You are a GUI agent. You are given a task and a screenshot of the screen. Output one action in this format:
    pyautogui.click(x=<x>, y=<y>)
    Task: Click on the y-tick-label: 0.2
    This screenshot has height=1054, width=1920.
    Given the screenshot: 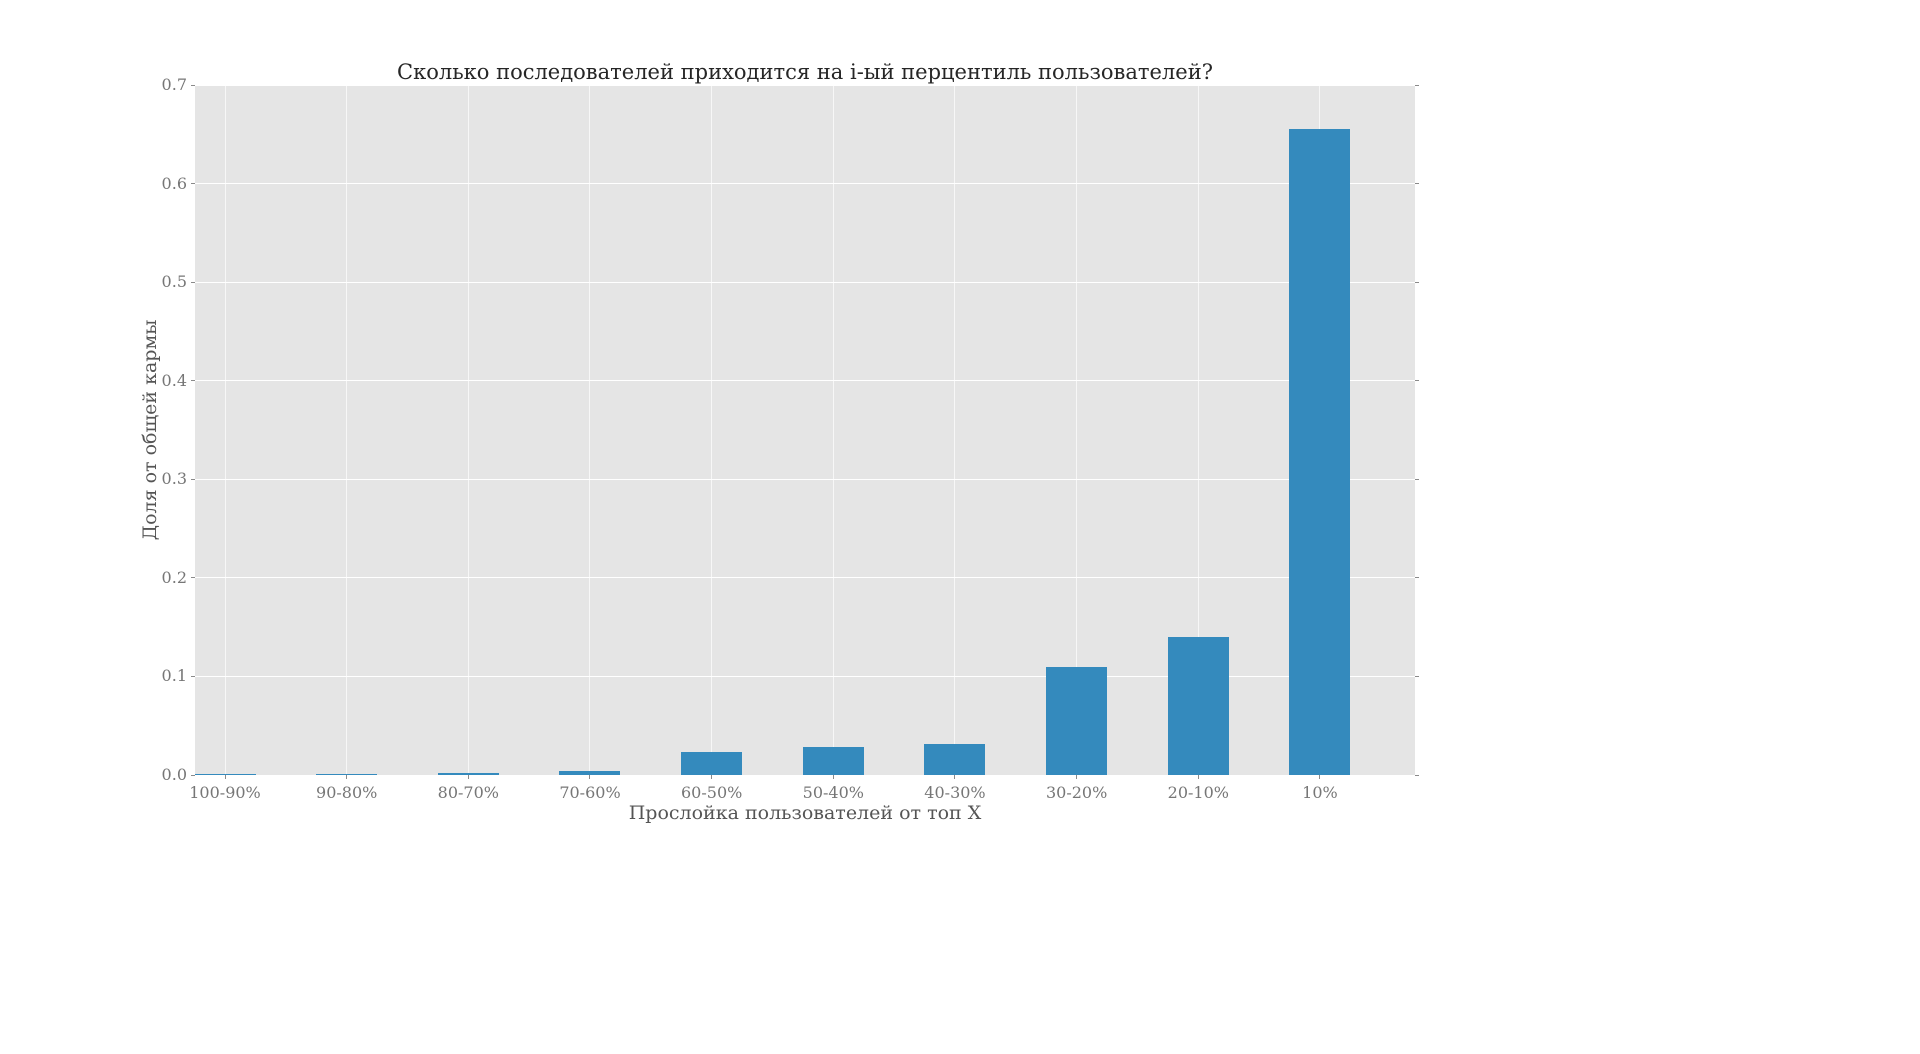 What is the action you would take?
    pyautogui.click(x=174, y=577)
    